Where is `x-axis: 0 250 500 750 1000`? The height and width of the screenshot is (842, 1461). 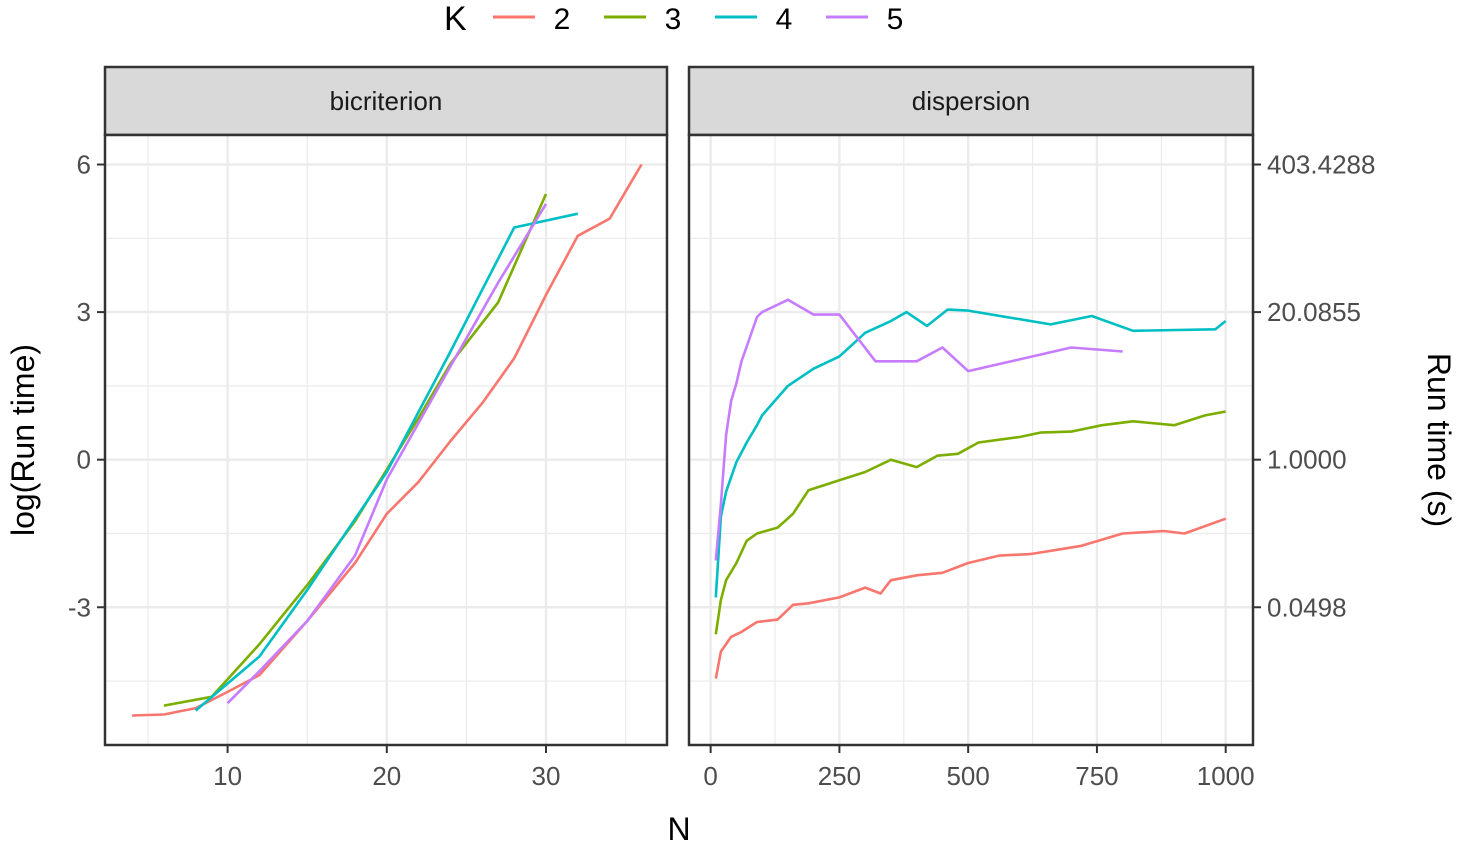
x-axis: 0 250 500 750 1000 is located at coordinates (979, 768).